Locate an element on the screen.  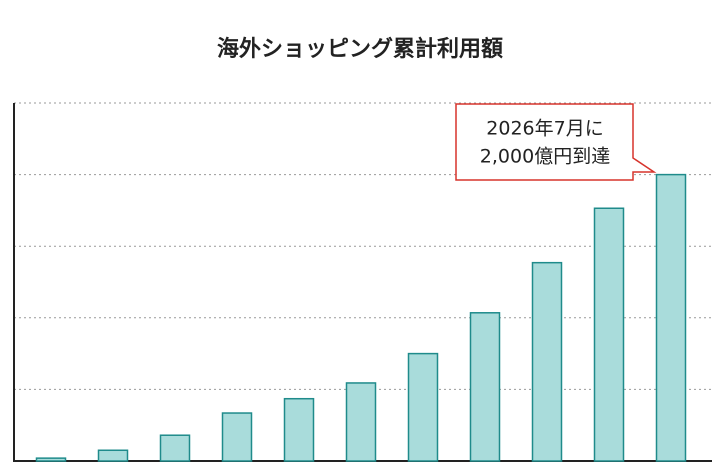
callout-text: 2026年7月に is located at coordinates (544, 129).